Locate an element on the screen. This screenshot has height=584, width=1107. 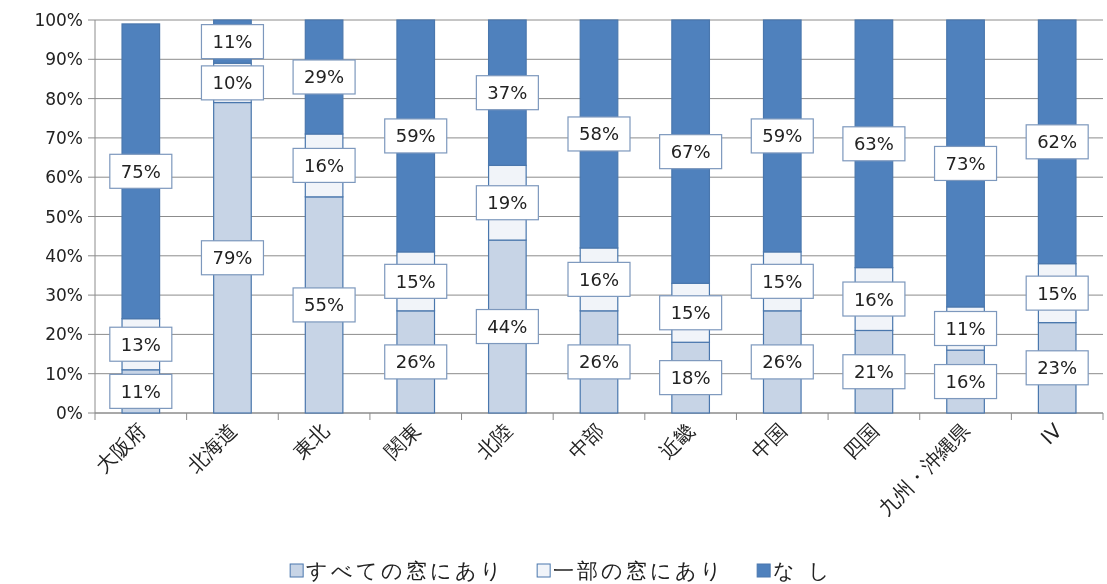
y-tick-label: 40% is located at coordinates (64, 255).